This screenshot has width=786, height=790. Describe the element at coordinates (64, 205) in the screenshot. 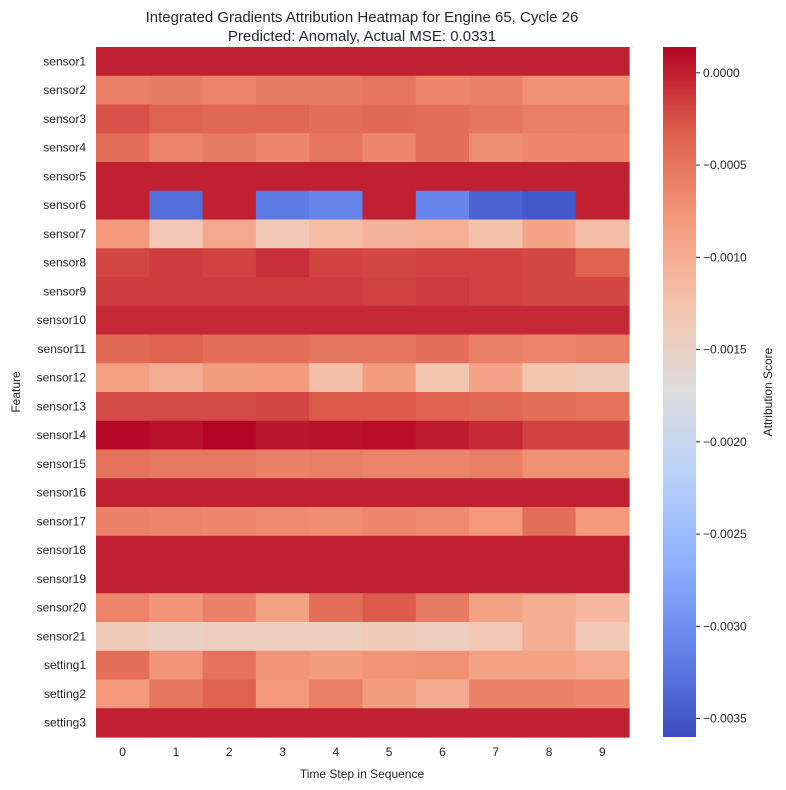

I see `y-tick-label: sensor6` at that location.